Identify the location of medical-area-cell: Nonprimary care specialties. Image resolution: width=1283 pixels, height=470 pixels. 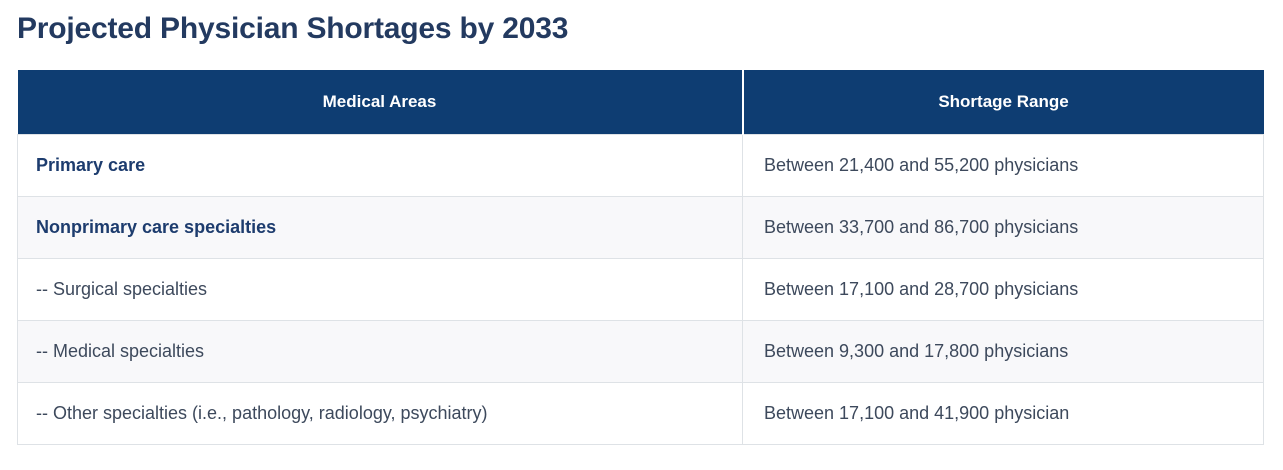
(380, 227).